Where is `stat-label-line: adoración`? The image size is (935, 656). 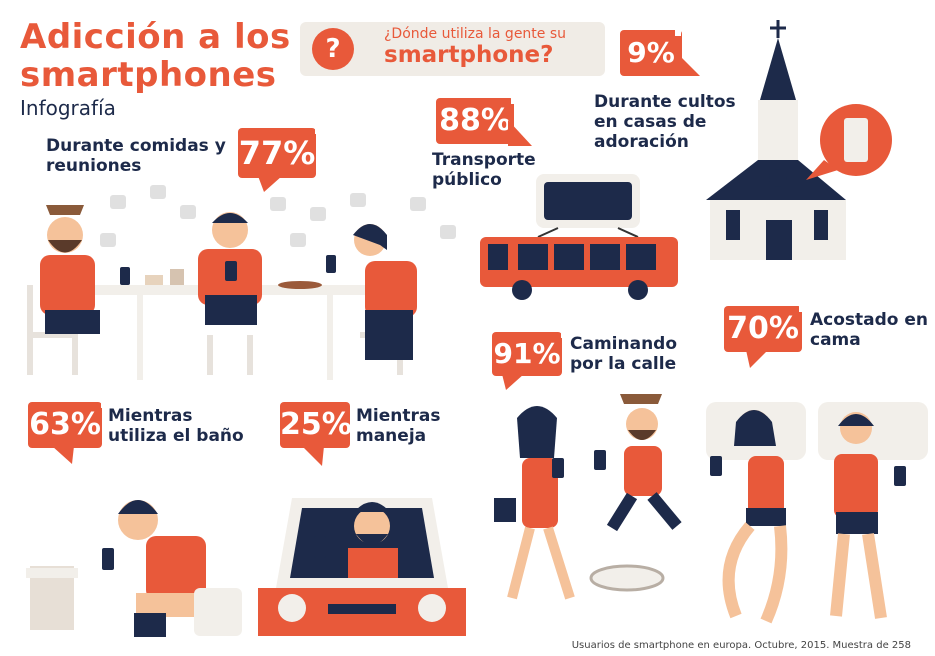
stat-label-line: adoración is located at coordinates (641, 142).